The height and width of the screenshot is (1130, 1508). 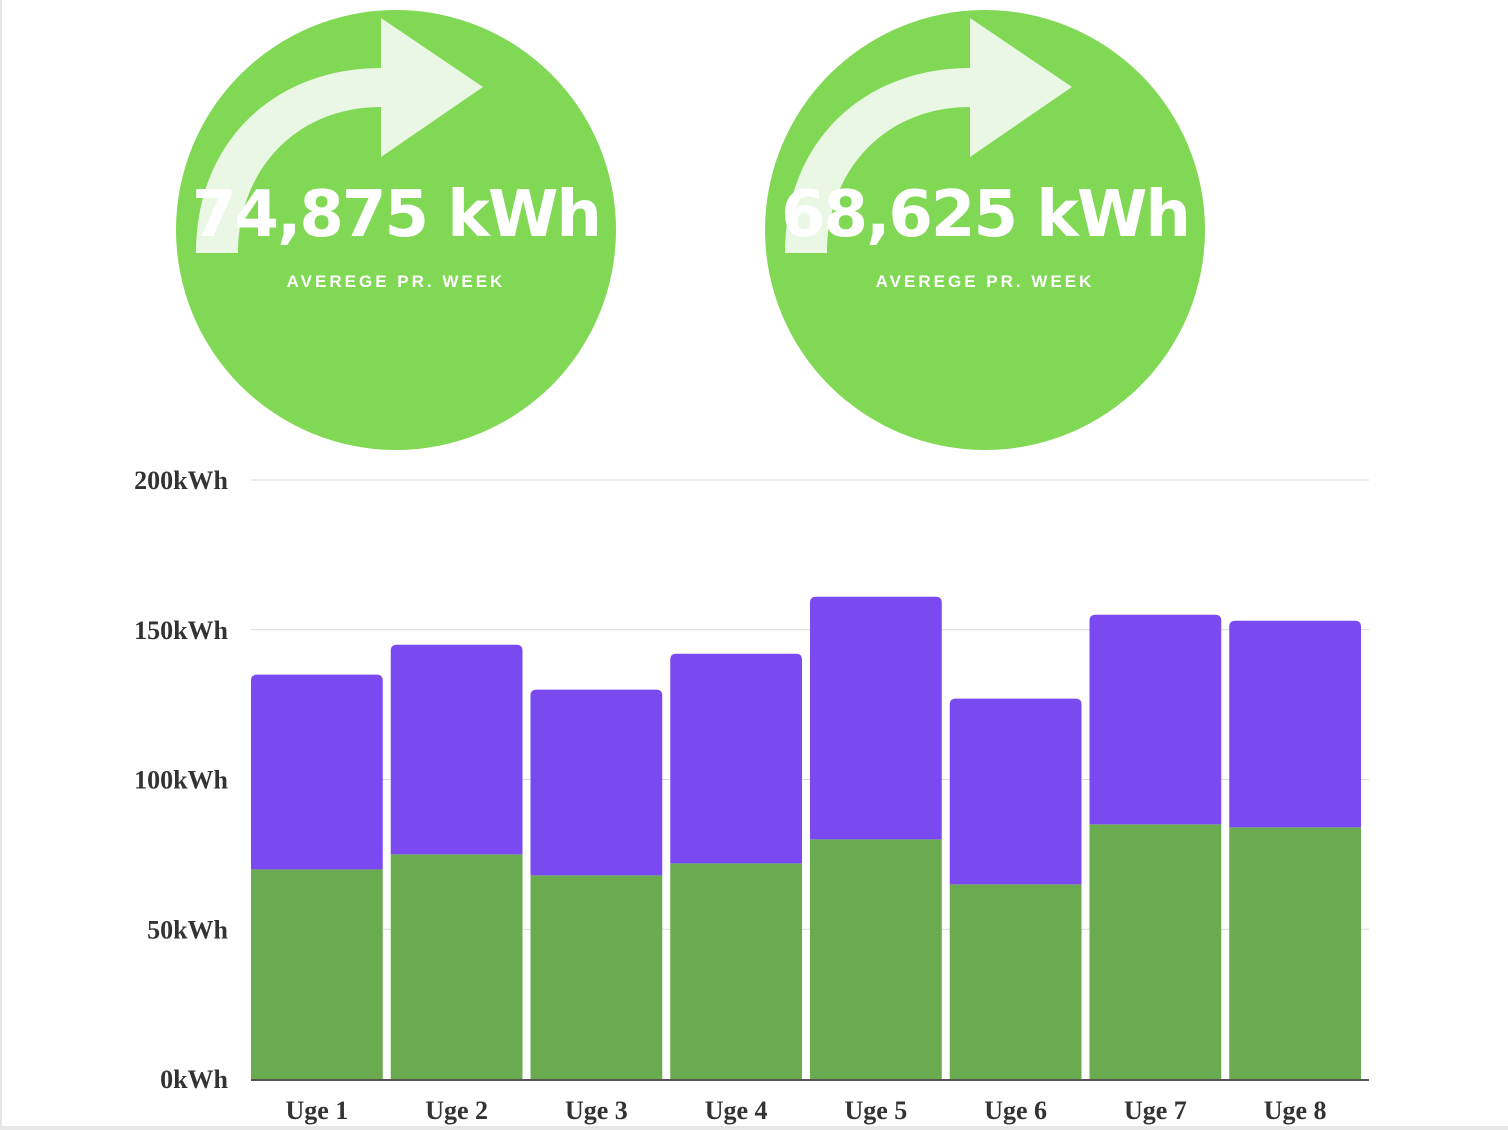 What do you see at coordinates (986, 215) in the screenshot?
I see `stat-value-2: 68,625 kWh` at bounding box center [986, 215].